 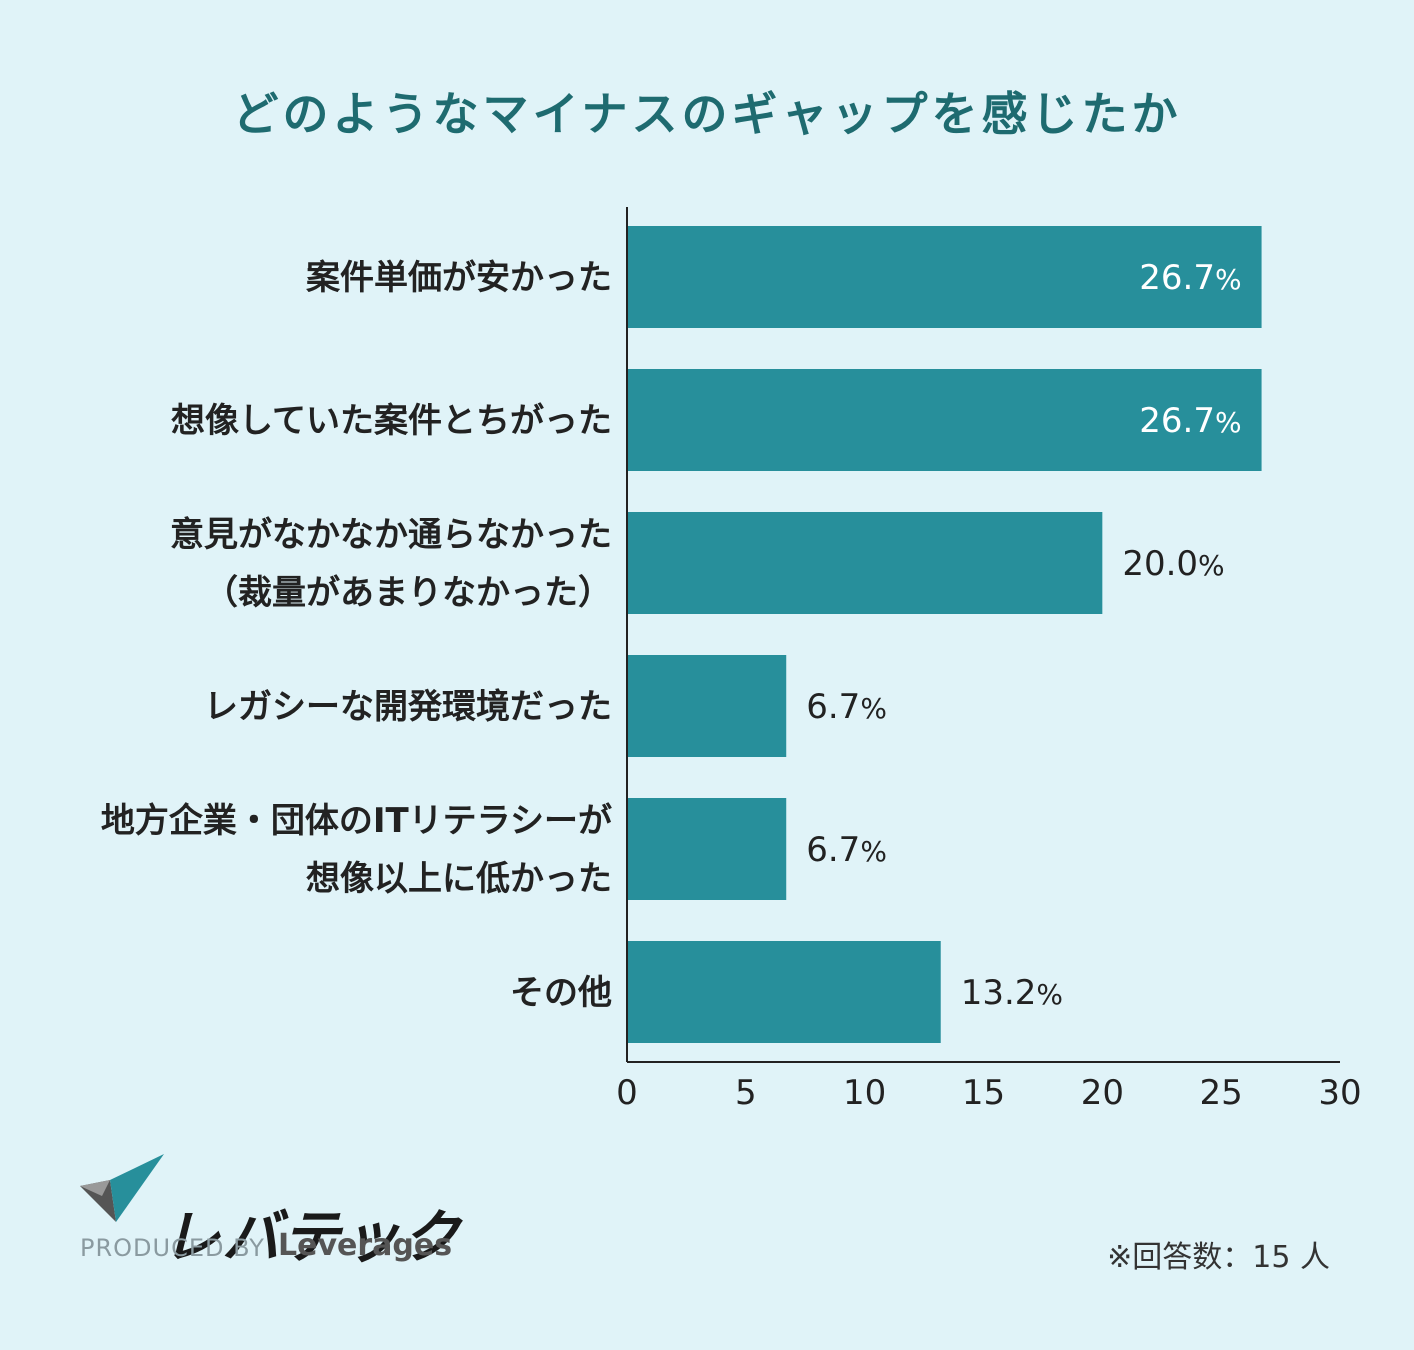 I want to click on leverages-logo: レバテック PRODUCED BY Leverages, so click(x=270, y=1210).